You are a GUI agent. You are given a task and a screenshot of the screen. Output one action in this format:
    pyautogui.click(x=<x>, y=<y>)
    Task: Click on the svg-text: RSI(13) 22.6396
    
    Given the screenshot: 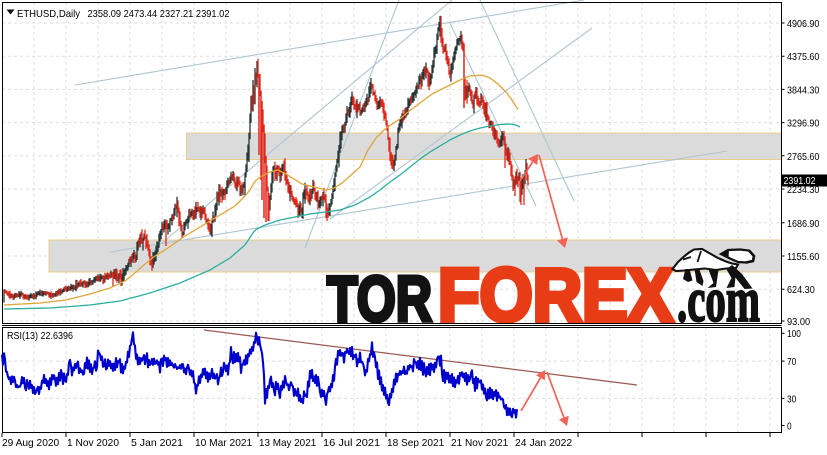 What is the action you would take?
    pyautogui.click(x=40, y=336)
    